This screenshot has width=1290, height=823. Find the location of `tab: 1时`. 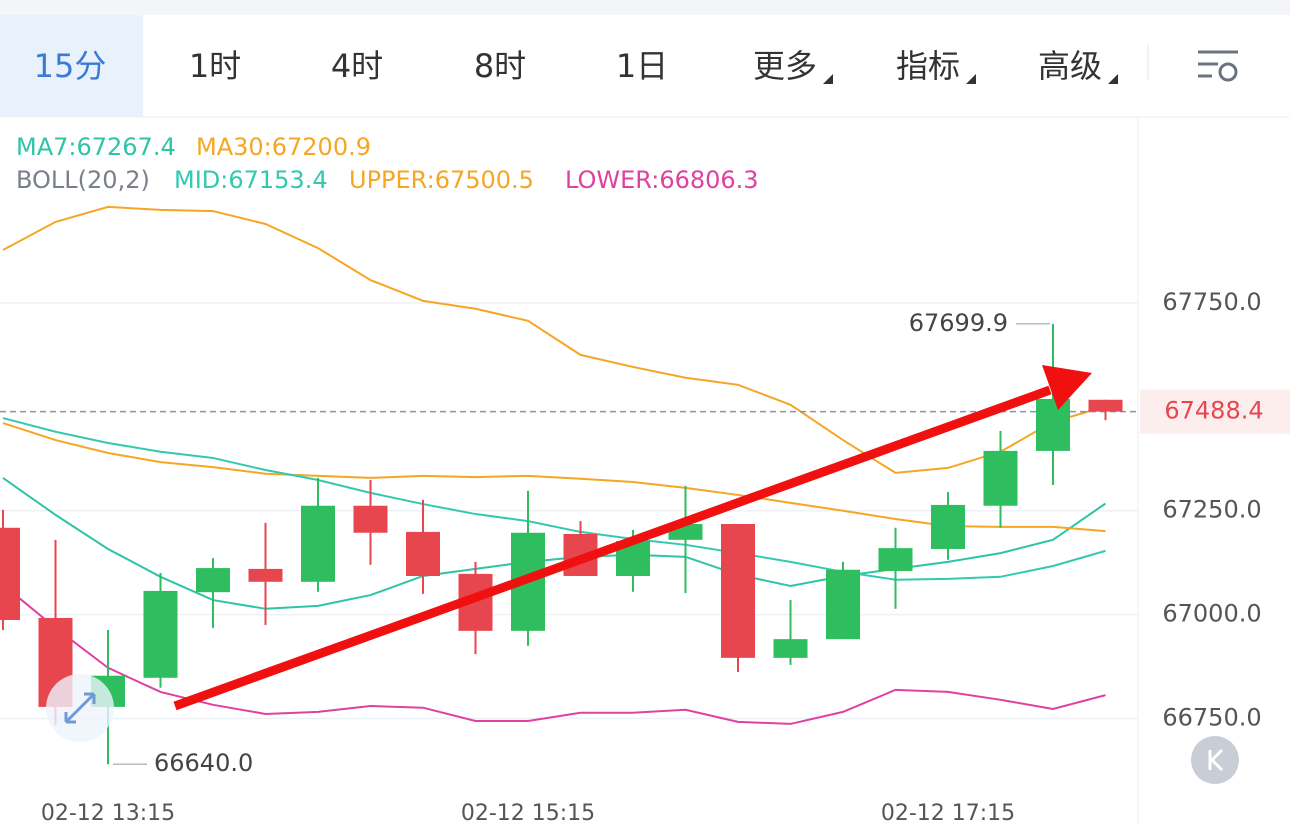

tab: 1时 is located at coordinates (215, 66).